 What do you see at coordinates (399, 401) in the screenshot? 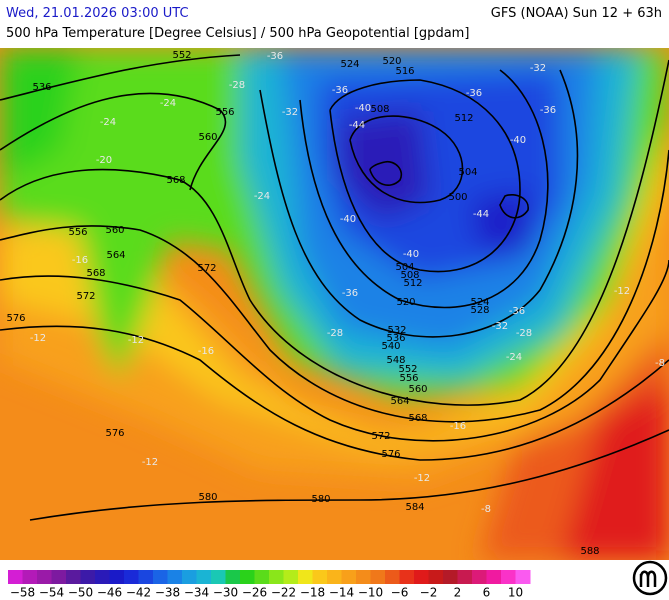
I see `height-label: 564` at bounding box center [399, 401].